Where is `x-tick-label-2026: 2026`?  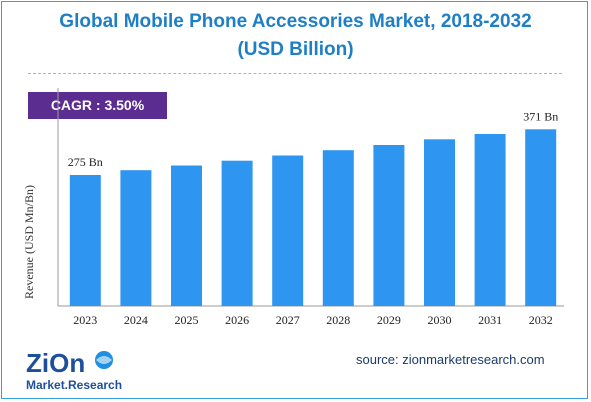
x-tick-label-2026: 2026 is located at coordinates (237, 320).